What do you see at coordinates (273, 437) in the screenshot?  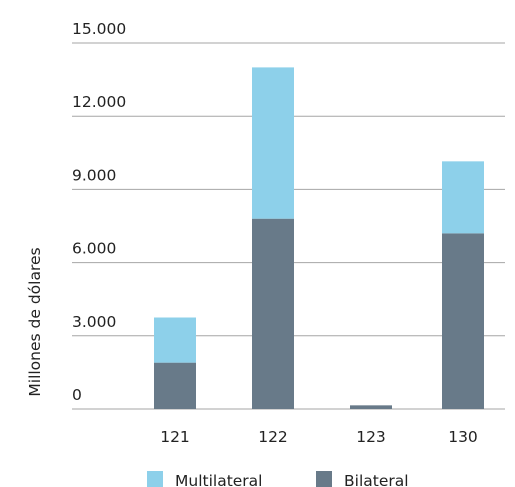 I see `x-tick-label: 122` at bounding box center [273, 437].